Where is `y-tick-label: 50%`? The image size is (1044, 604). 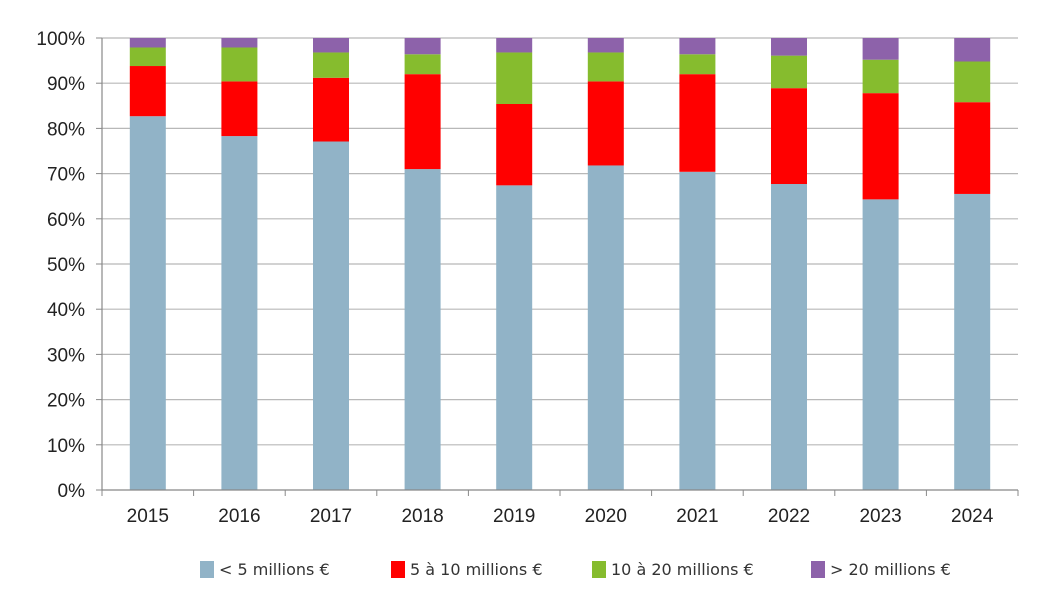
y-tick-label: 50% is located at coordinates (66, 265).